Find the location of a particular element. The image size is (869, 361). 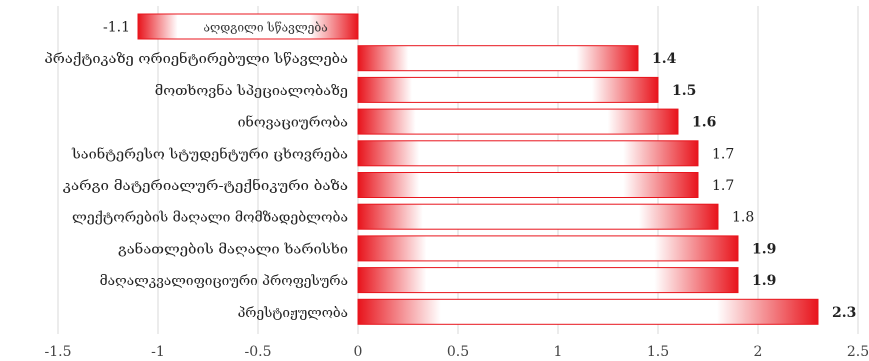

category-label: პრესტიჟულობა is located at coordinates (293, 313).